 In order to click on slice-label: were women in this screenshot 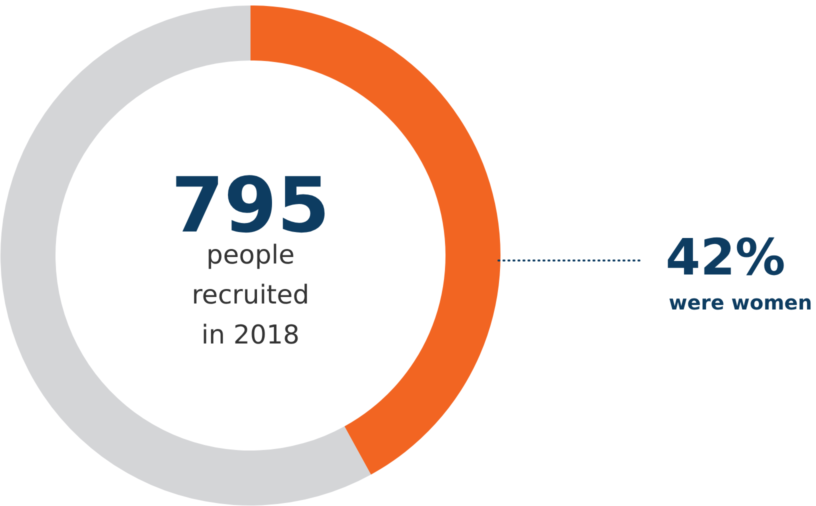, I will do `click(740, 302)`.